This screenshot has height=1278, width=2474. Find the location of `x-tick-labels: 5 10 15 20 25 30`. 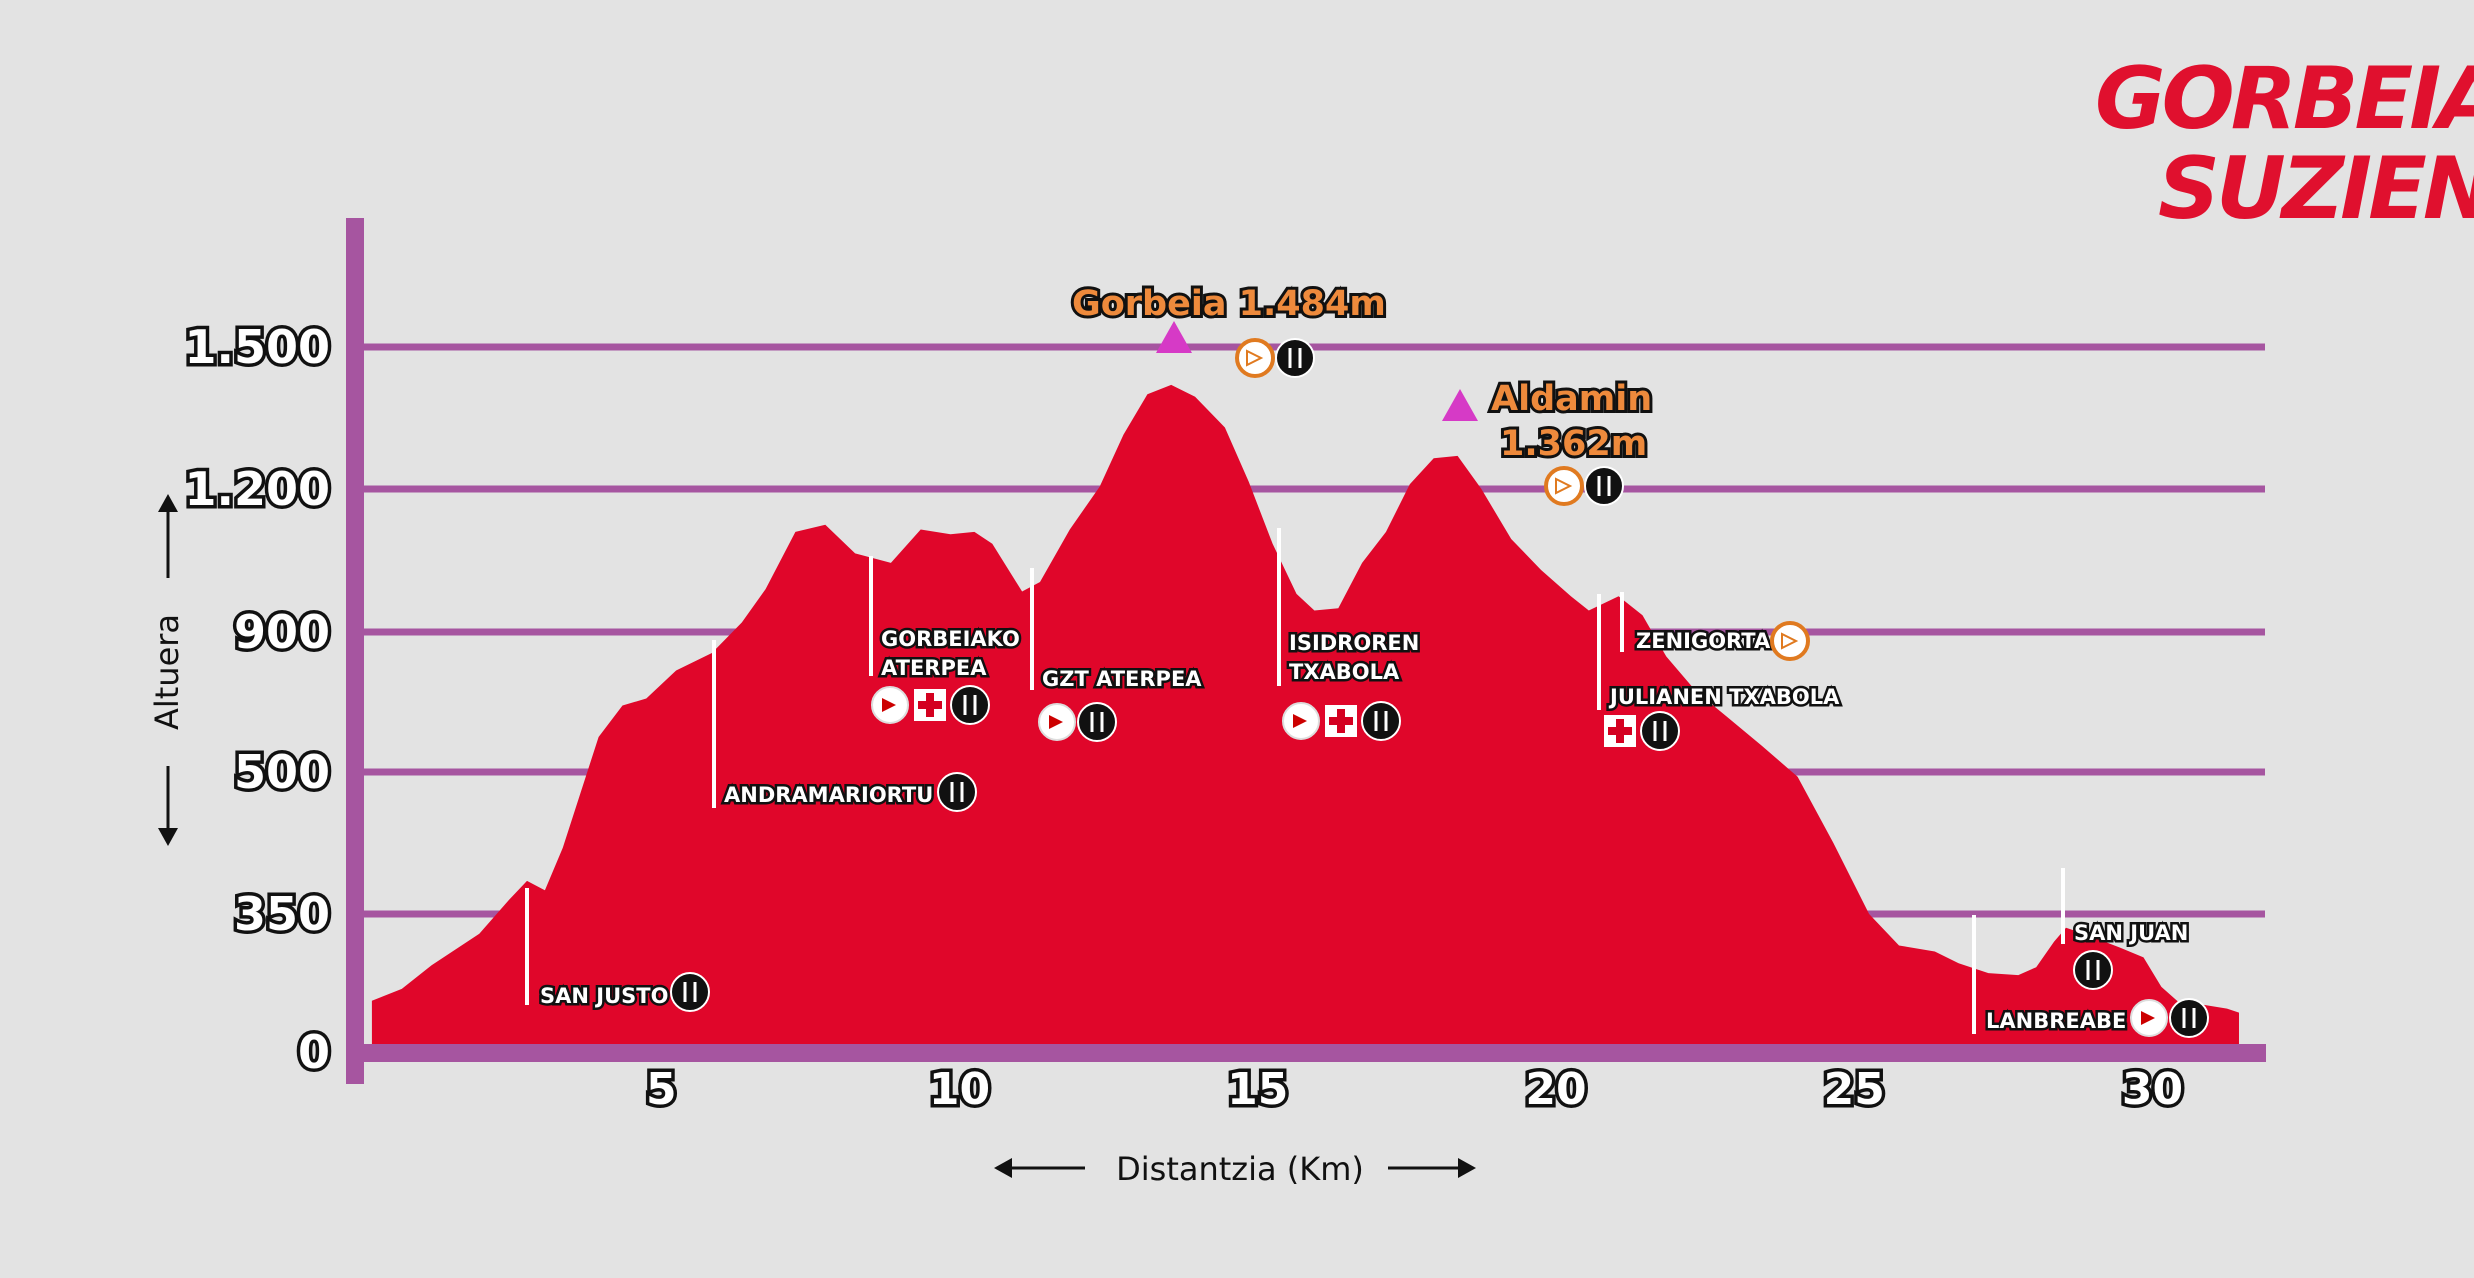

x-tick-labels: 5 10 15 20 25 30 is located at coordinates (1414, 1090).